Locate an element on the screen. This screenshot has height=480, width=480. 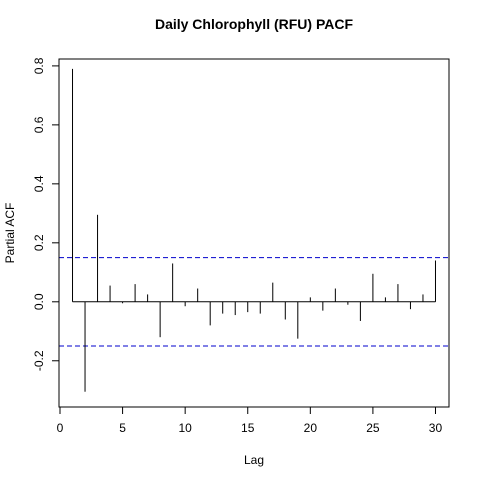
x-tick-label: 20 is located at coordinates (311, 428).